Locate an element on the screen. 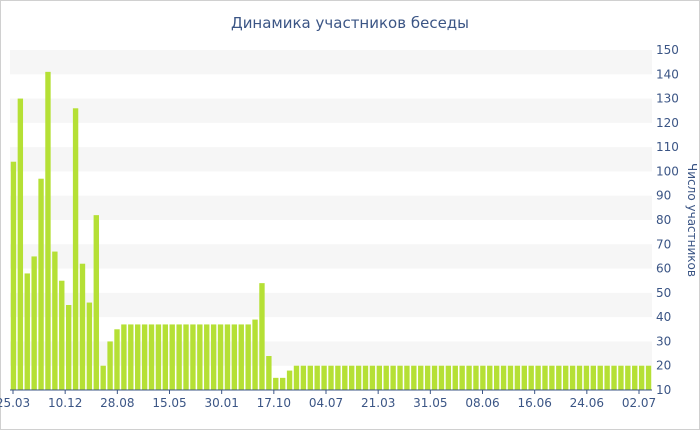  y-axis-label: Число участников is located at coordinates (692, 220).